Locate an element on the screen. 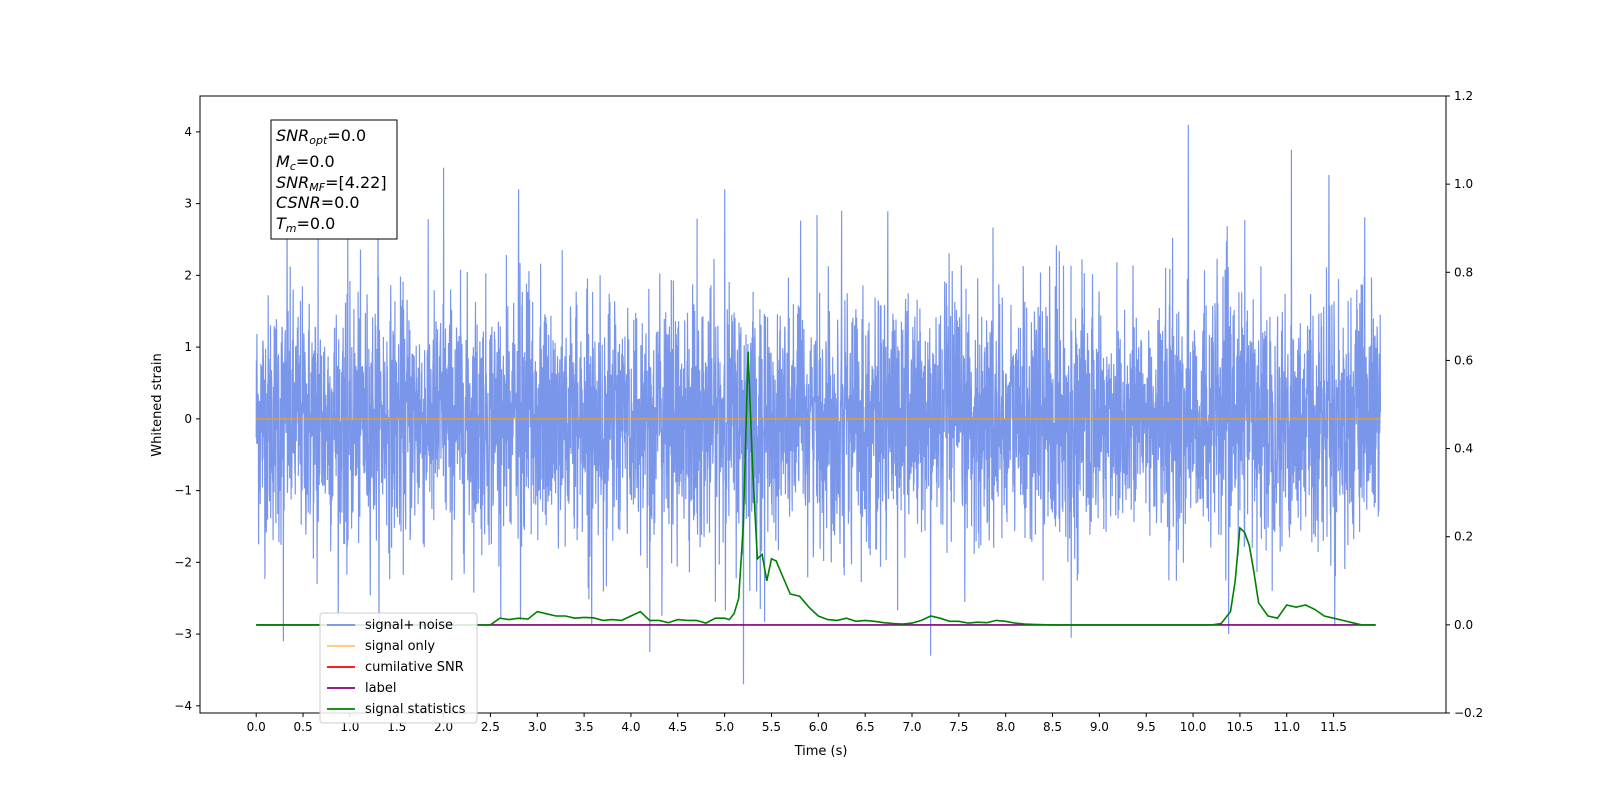  y-right-tick-label: 1.2 is located at coordinates (1463, 96).